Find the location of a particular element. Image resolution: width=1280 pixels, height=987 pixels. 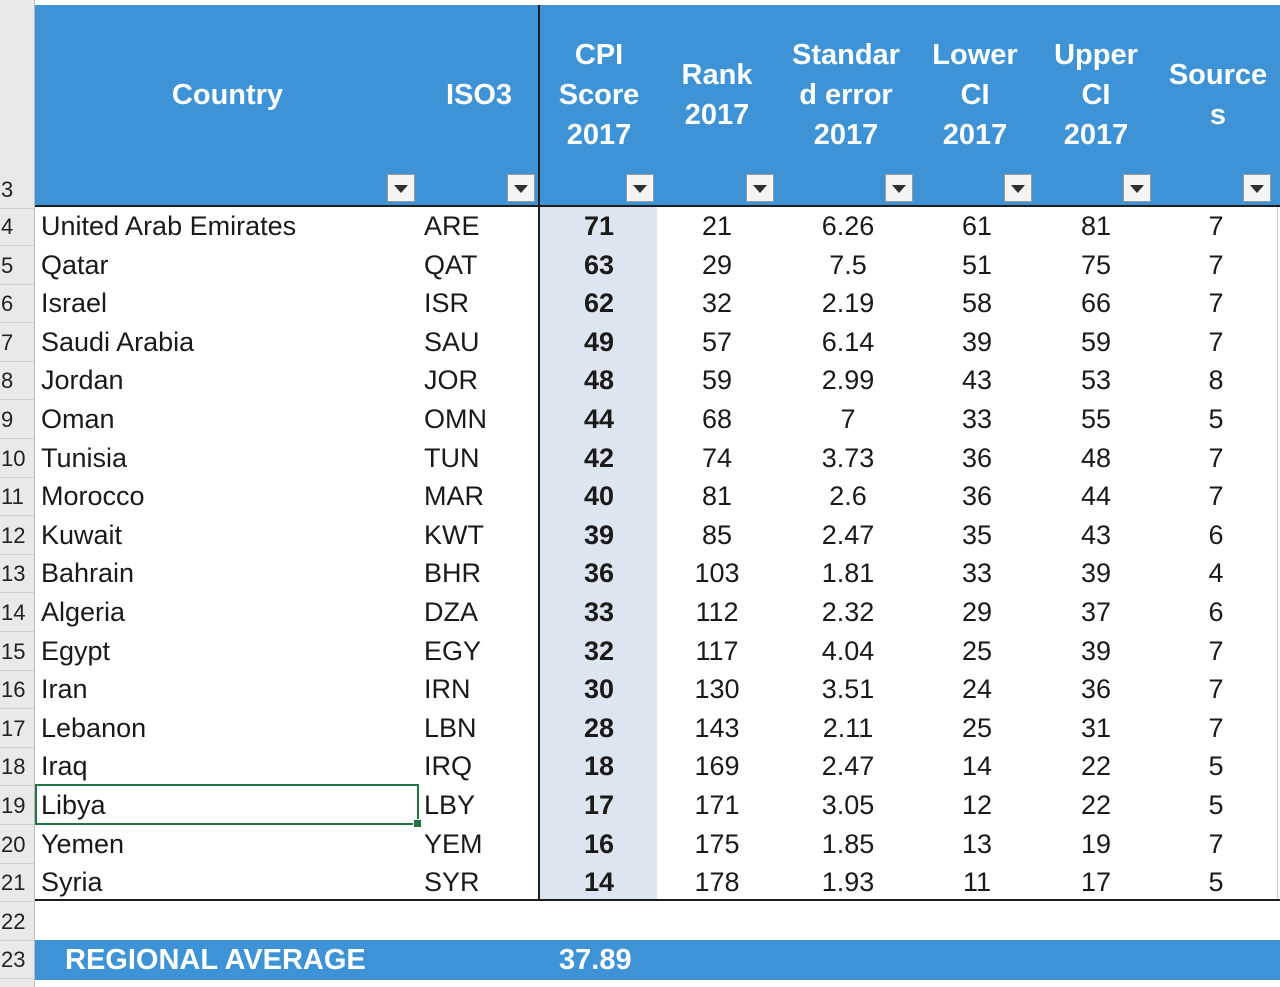

filter-dropdown-lower-icon is located at coordinates (1018, 188).